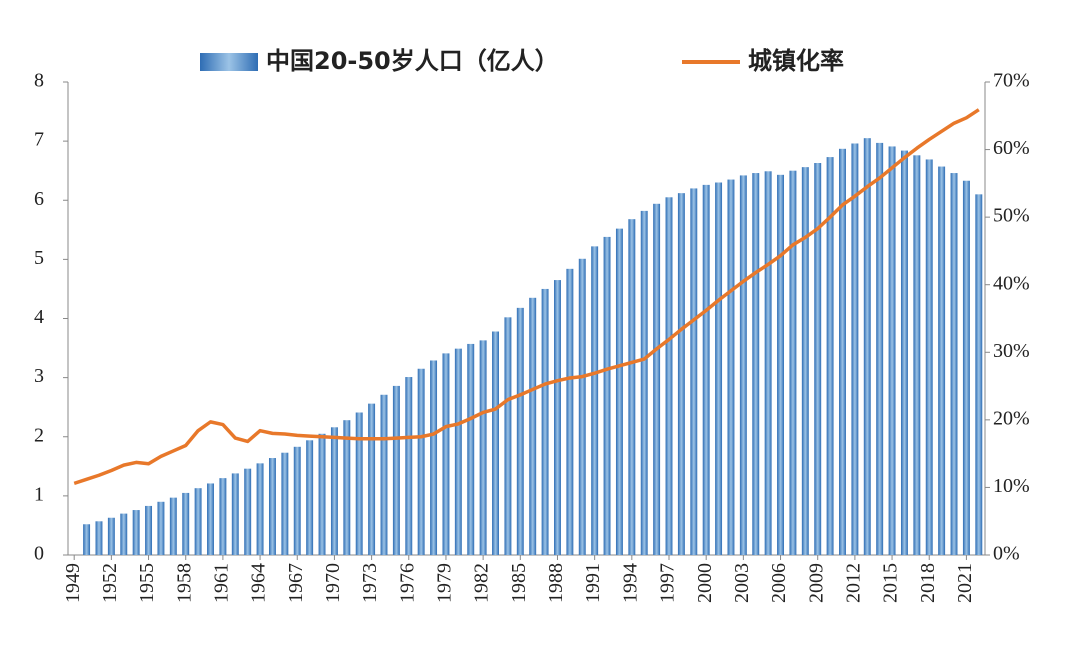 The image size is (1080, 648). What do you see at coordinates (519, 583) in the screenshot?
I see `x-tick-label: 1985` at bounding box center [519, 583].